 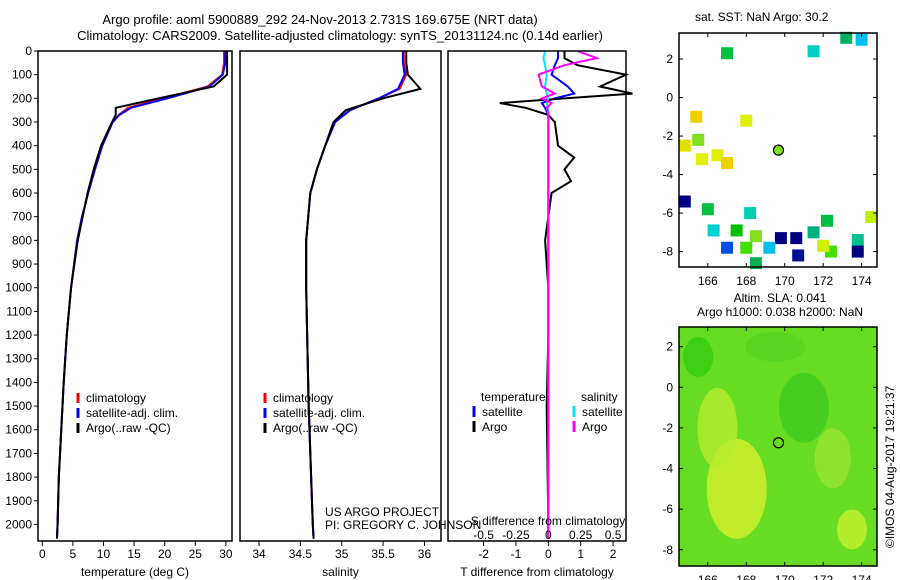 I want to click on y-tick-label: 1000, so click(x=18, y=288).